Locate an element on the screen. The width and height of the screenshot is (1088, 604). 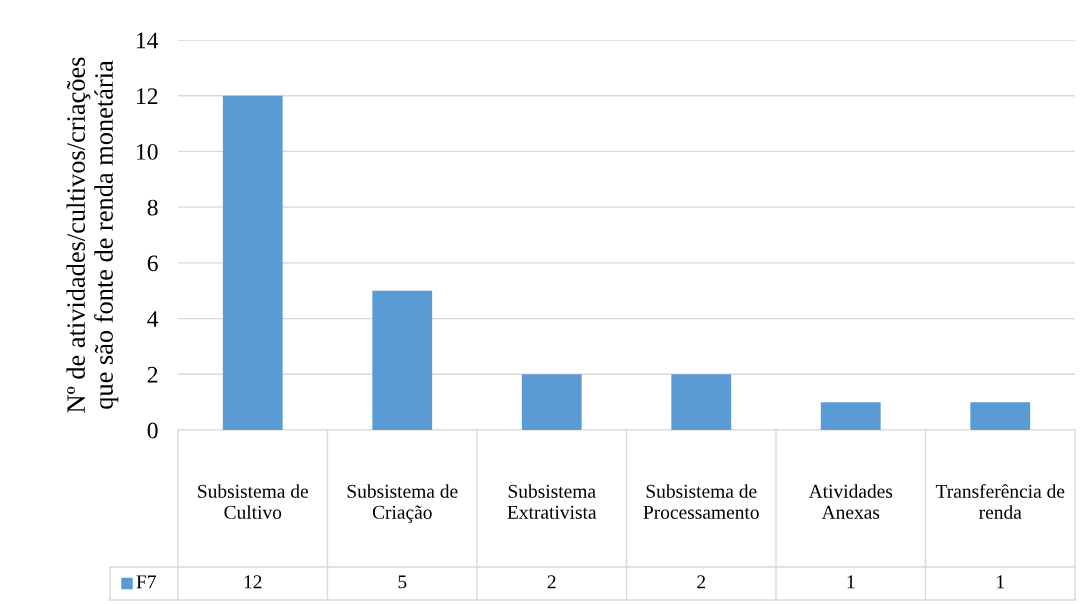
data-label: 5 is located at coordinates (402, 582).